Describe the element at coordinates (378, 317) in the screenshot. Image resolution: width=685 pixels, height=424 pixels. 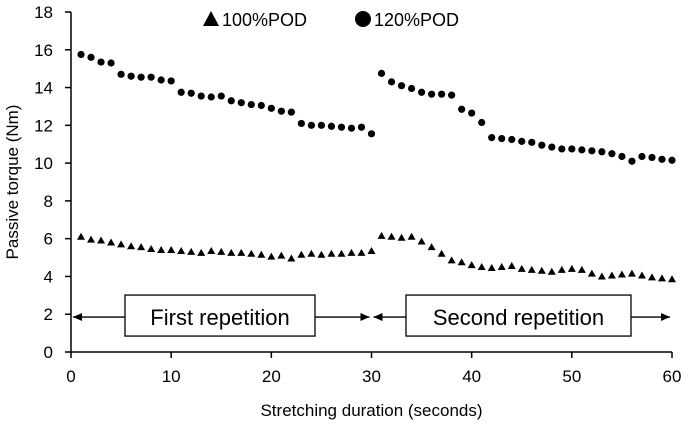
I see `arrowhead-left` at that location.